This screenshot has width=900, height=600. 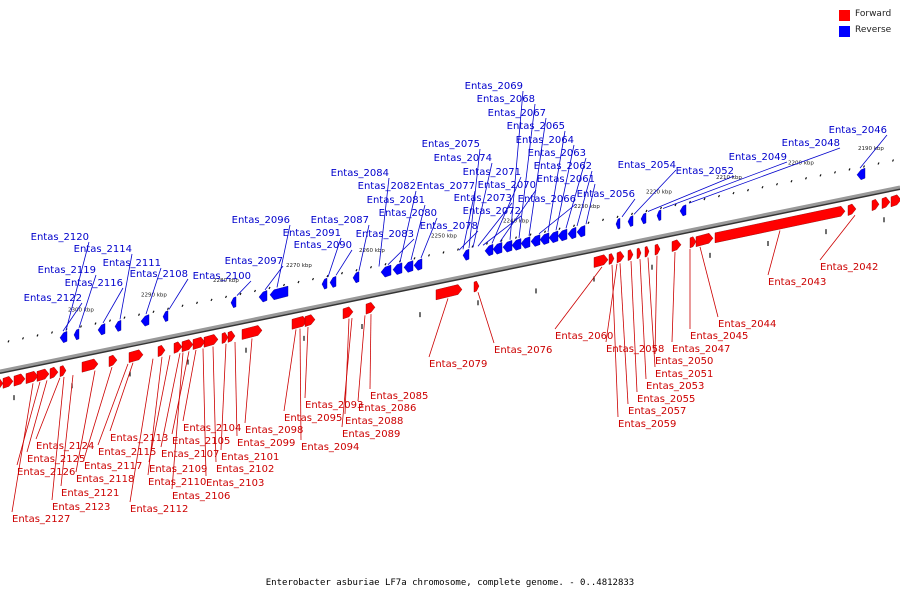 I want to click on gene-label: Entas_2102, so click(x=245, y=469).